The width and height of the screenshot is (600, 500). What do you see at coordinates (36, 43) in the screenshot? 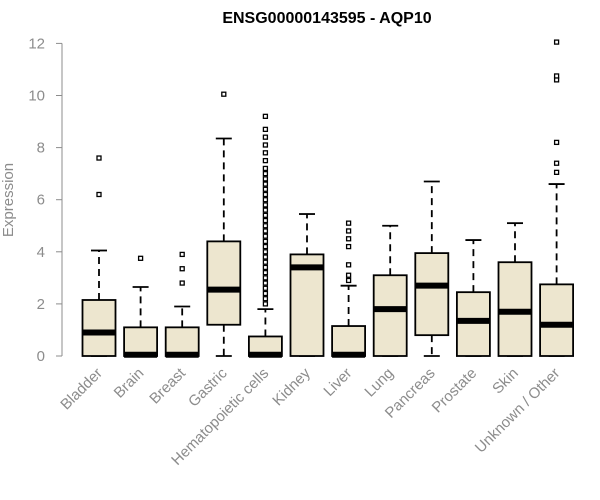
I see `y-tick-label: 12` at bounding box center [36, 43].